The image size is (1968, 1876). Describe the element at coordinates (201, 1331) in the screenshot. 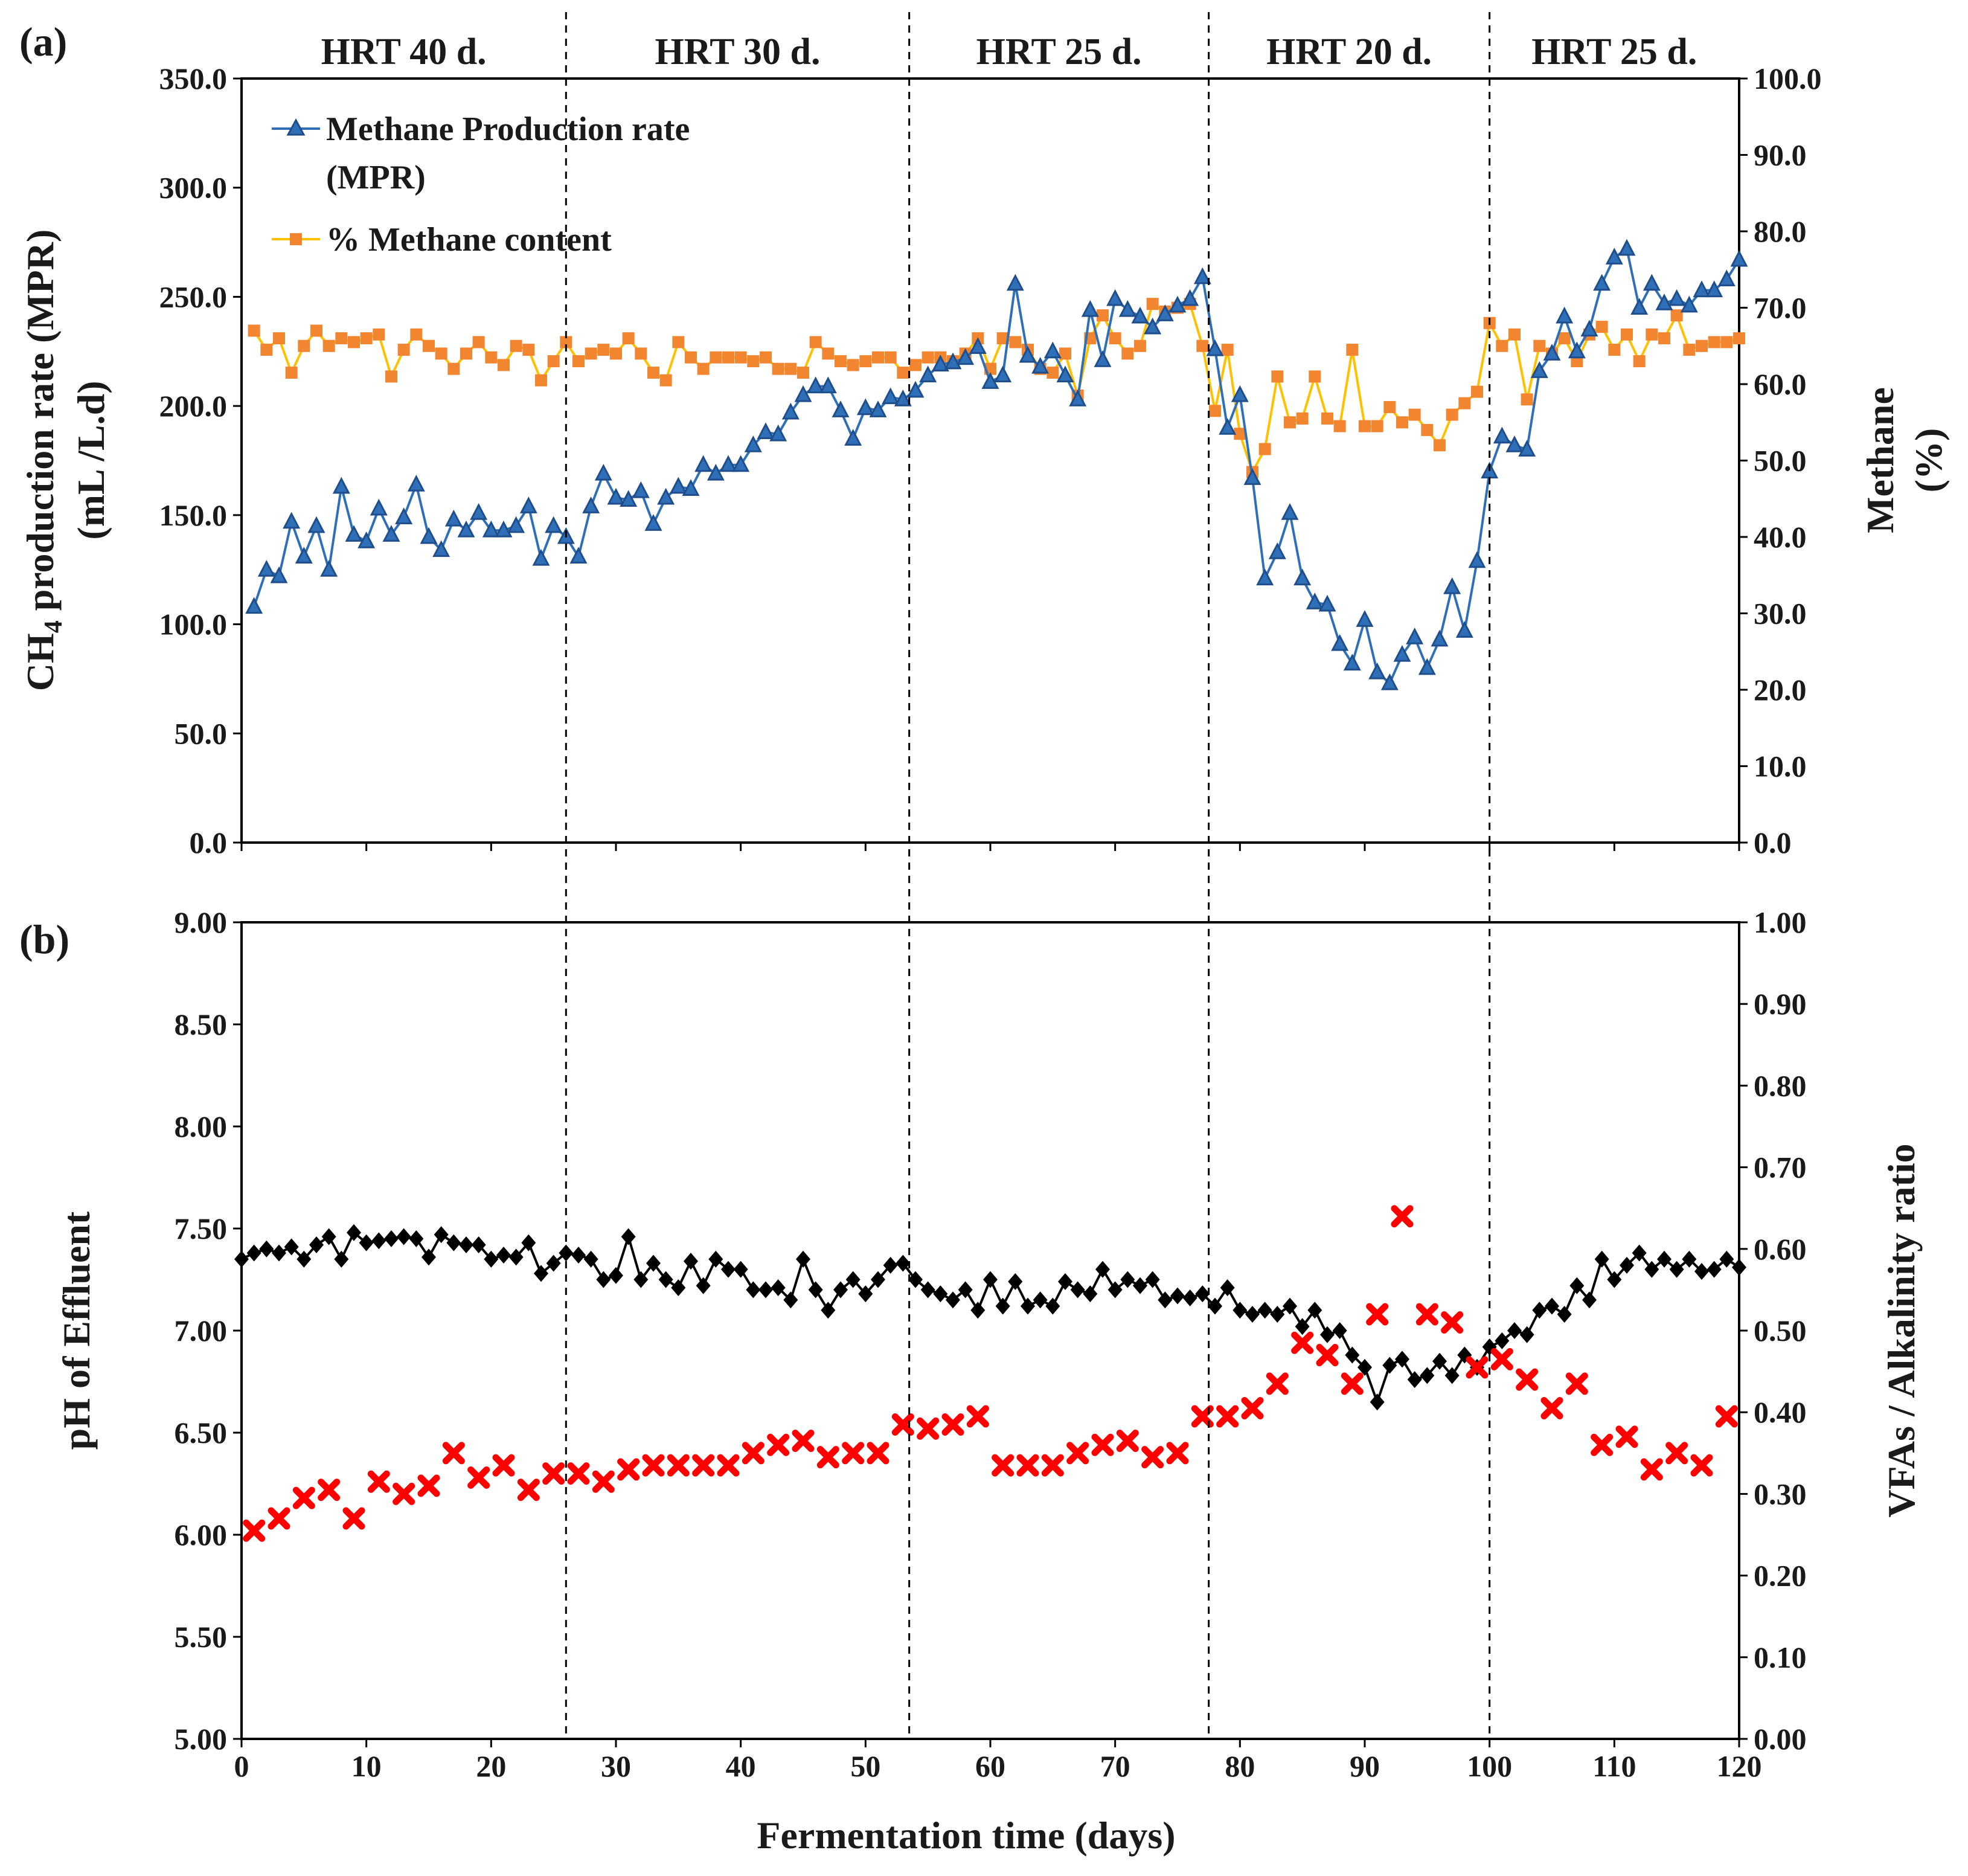

I see `y-tick-label: 7.00` at that location.